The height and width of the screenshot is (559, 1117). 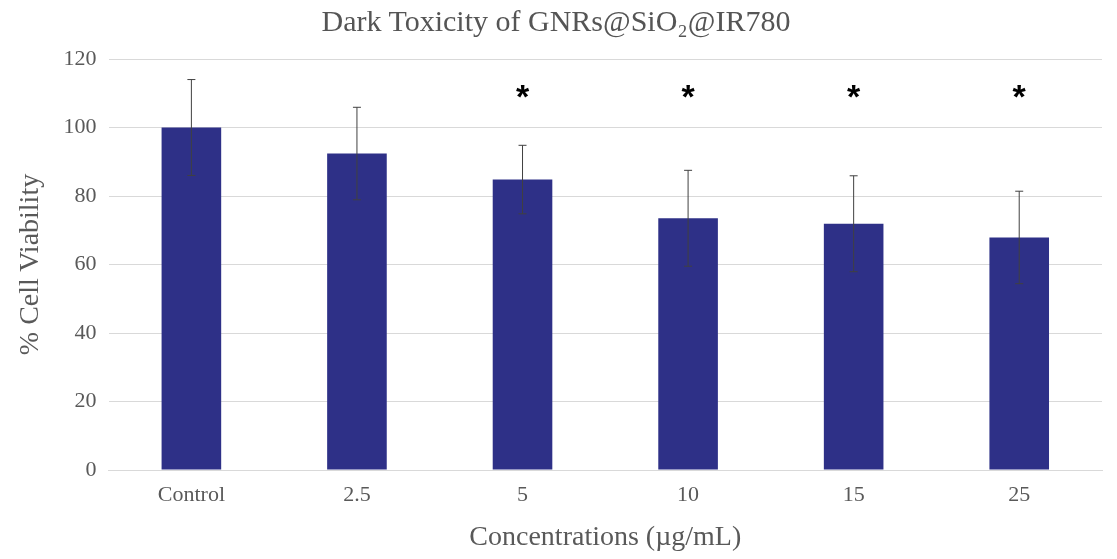 What do you see at coordinates (85, 194) in the screenshot?
I see `y-tick-label: 80` at bounding box center [85, 194].